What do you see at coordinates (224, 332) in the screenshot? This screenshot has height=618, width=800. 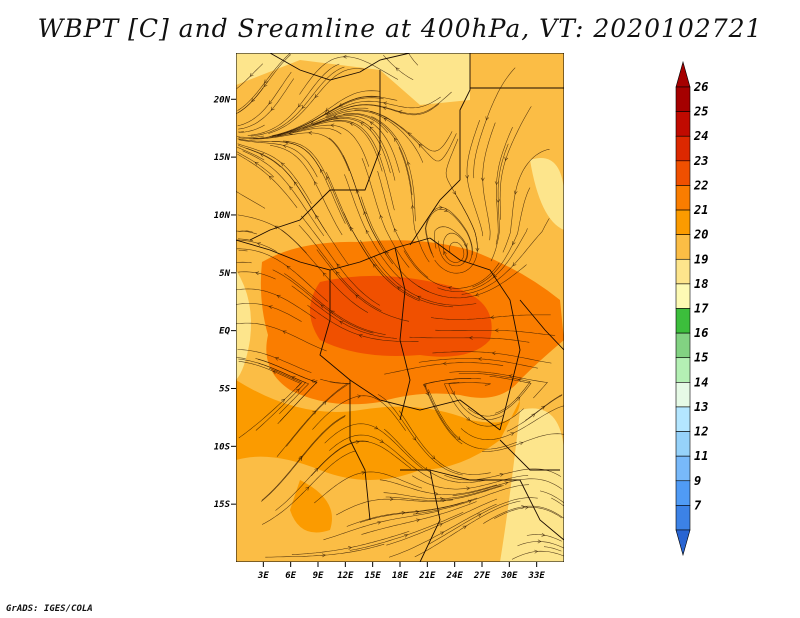 I see `lat-tick-label: EQ` at bounding box center [224, 332].